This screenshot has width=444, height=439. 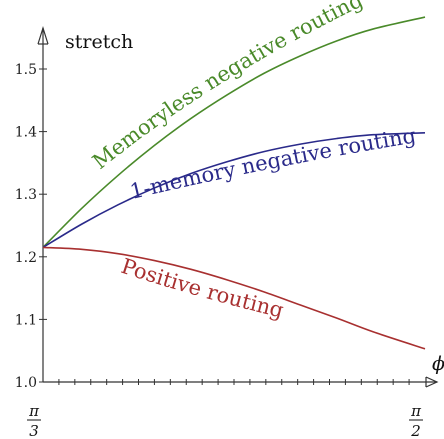 I want to click on one-memory-negative-routing-label: 1-memory negative routing, so click(x=273, y=163).